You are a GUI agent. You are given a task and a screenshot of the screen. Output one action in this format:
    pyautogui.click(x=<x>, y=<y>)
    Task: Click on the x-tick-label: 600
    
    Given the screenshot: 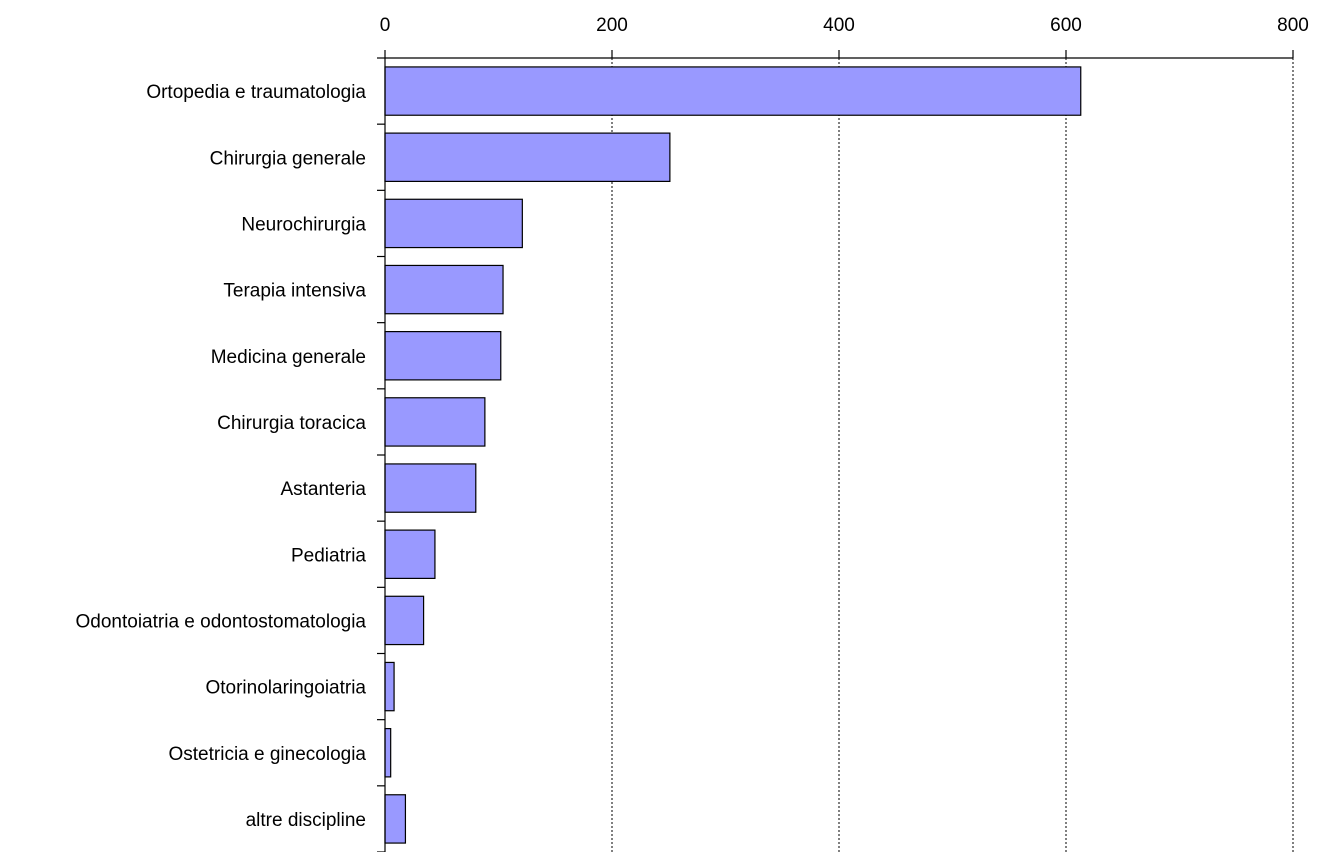 What is the action you would take?
    pyautogui.click(x=1066, y=25)
    